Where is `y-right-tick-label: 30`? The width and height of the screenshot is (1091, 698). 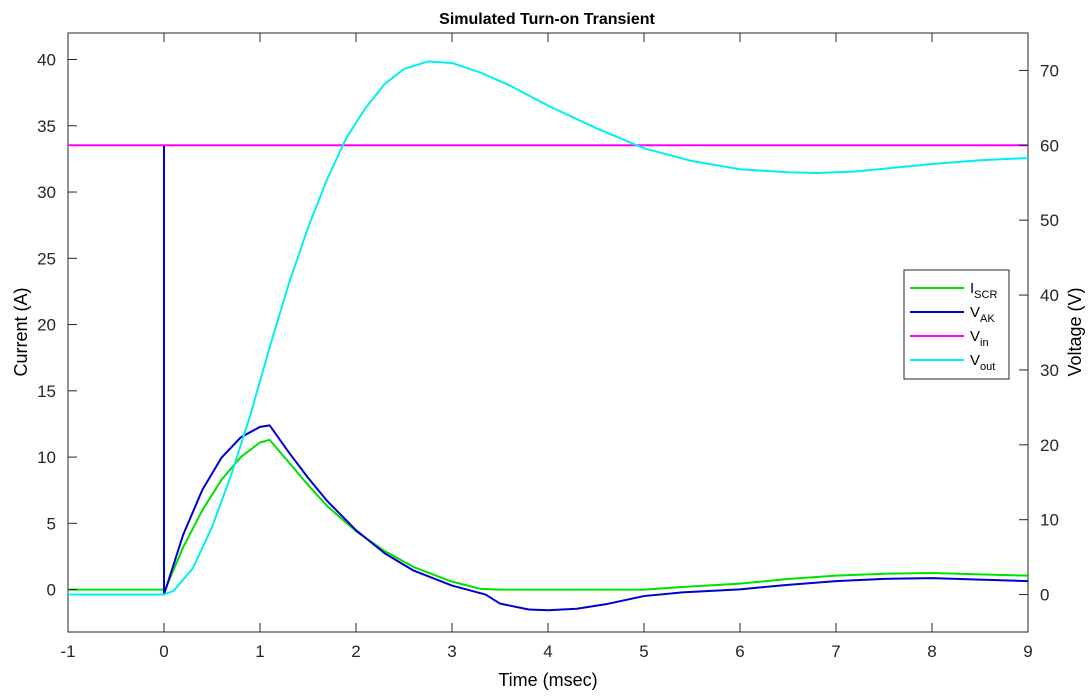 y-right-tick-label: 30 is located at coordinates (1049, 370).